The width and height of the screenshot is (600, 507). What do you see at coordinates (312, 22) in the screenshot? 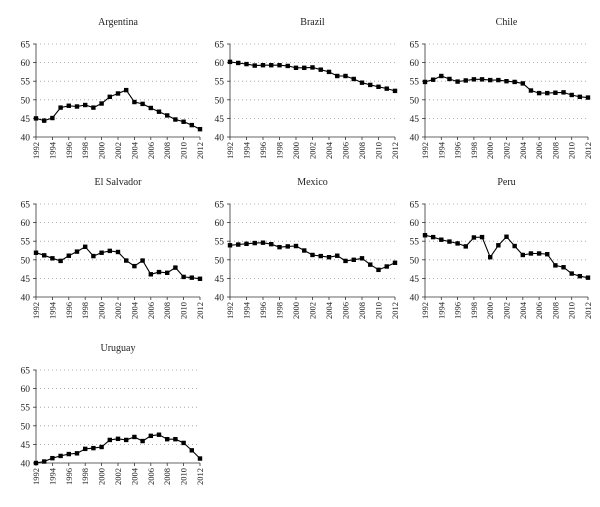
I see `chart-title: Brazil` at bounding box center [312, 22].